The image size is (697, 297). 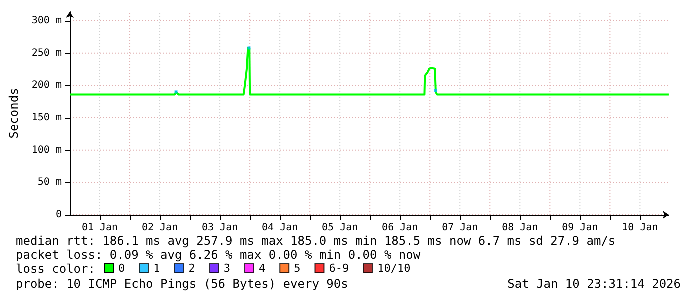 What do you see at coordinates (47, 86) in the screenshot?
I see `y-tick-label: 200 m` at bounding box center [47, 86].